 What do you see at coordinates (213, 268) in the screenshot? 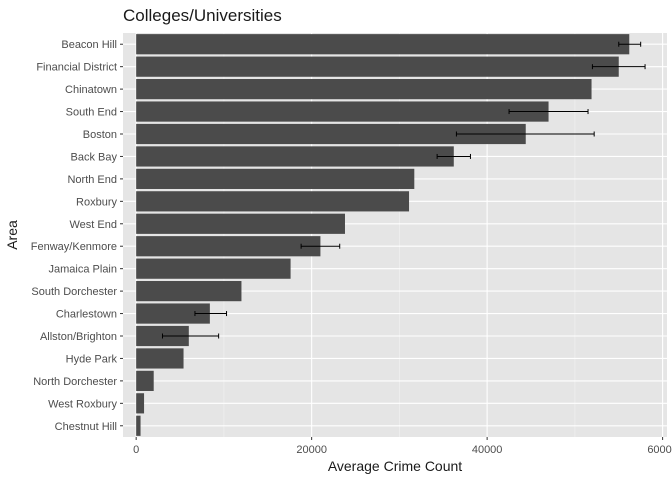
I see `bar-jamaica-plain` at bounding box center [213, 268].